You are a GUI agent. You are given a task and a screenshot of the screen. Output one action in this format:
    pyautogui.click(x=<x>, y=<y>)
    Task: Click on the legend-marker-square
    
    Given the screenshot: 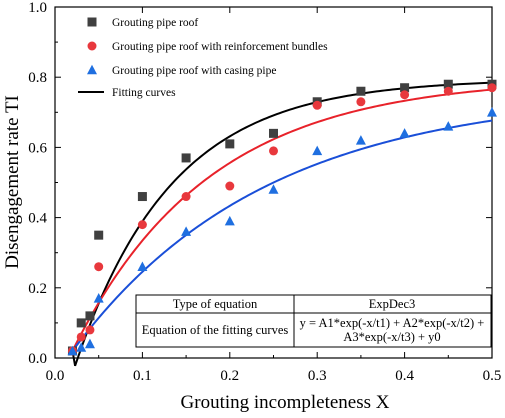 What is the action you would take?
    pyautogui.click(x=92, y=22)
    